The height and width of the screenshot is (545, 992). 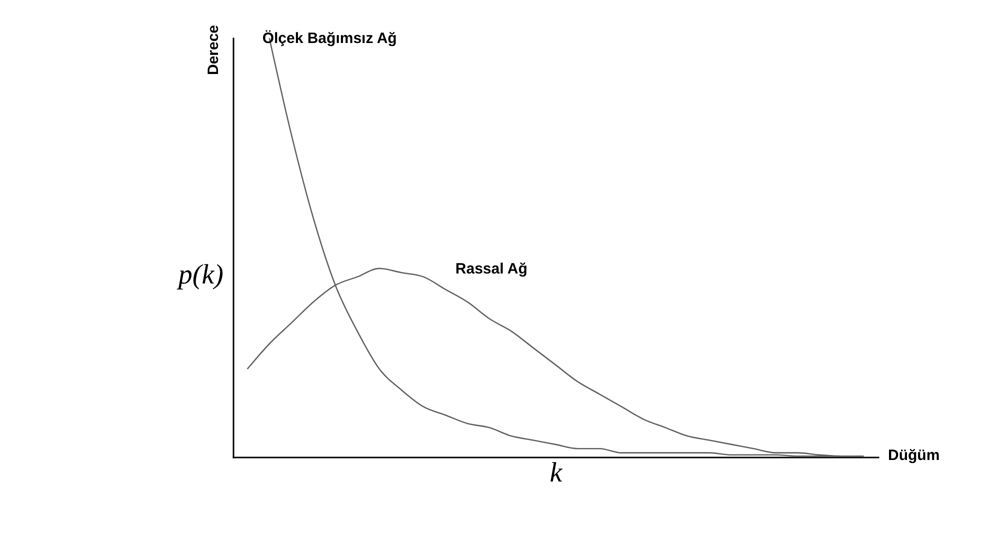 What do you see at coordinates (200, 275) in the screenshot?
I see `y-axis-title: p(k)` at bounding box center [200, 275].